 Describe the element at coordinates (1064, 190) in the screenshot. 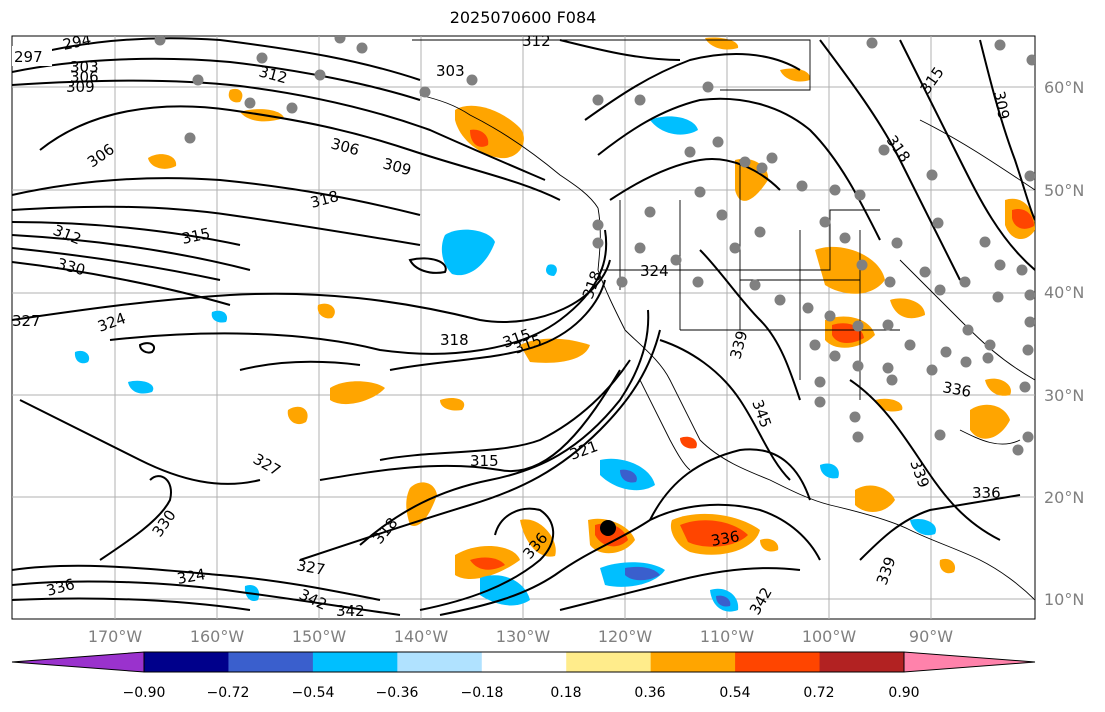

I see `lat-label: 50°N` at that location.